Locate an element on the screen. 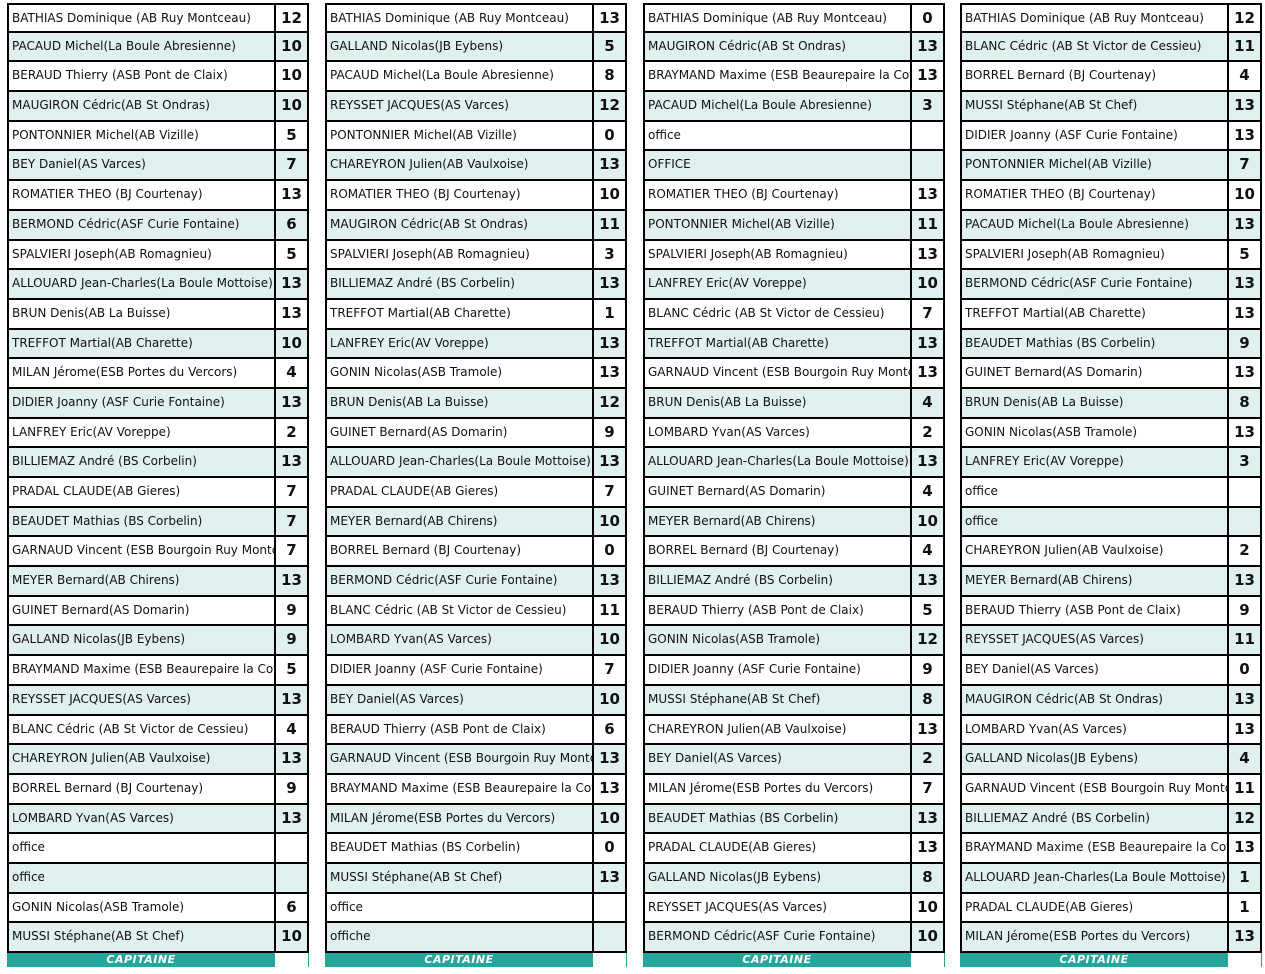 The image size is (1265, 974). player-name-cell: LANFREY Eric(AV Voreppe) is located at coordinates (777, 284).